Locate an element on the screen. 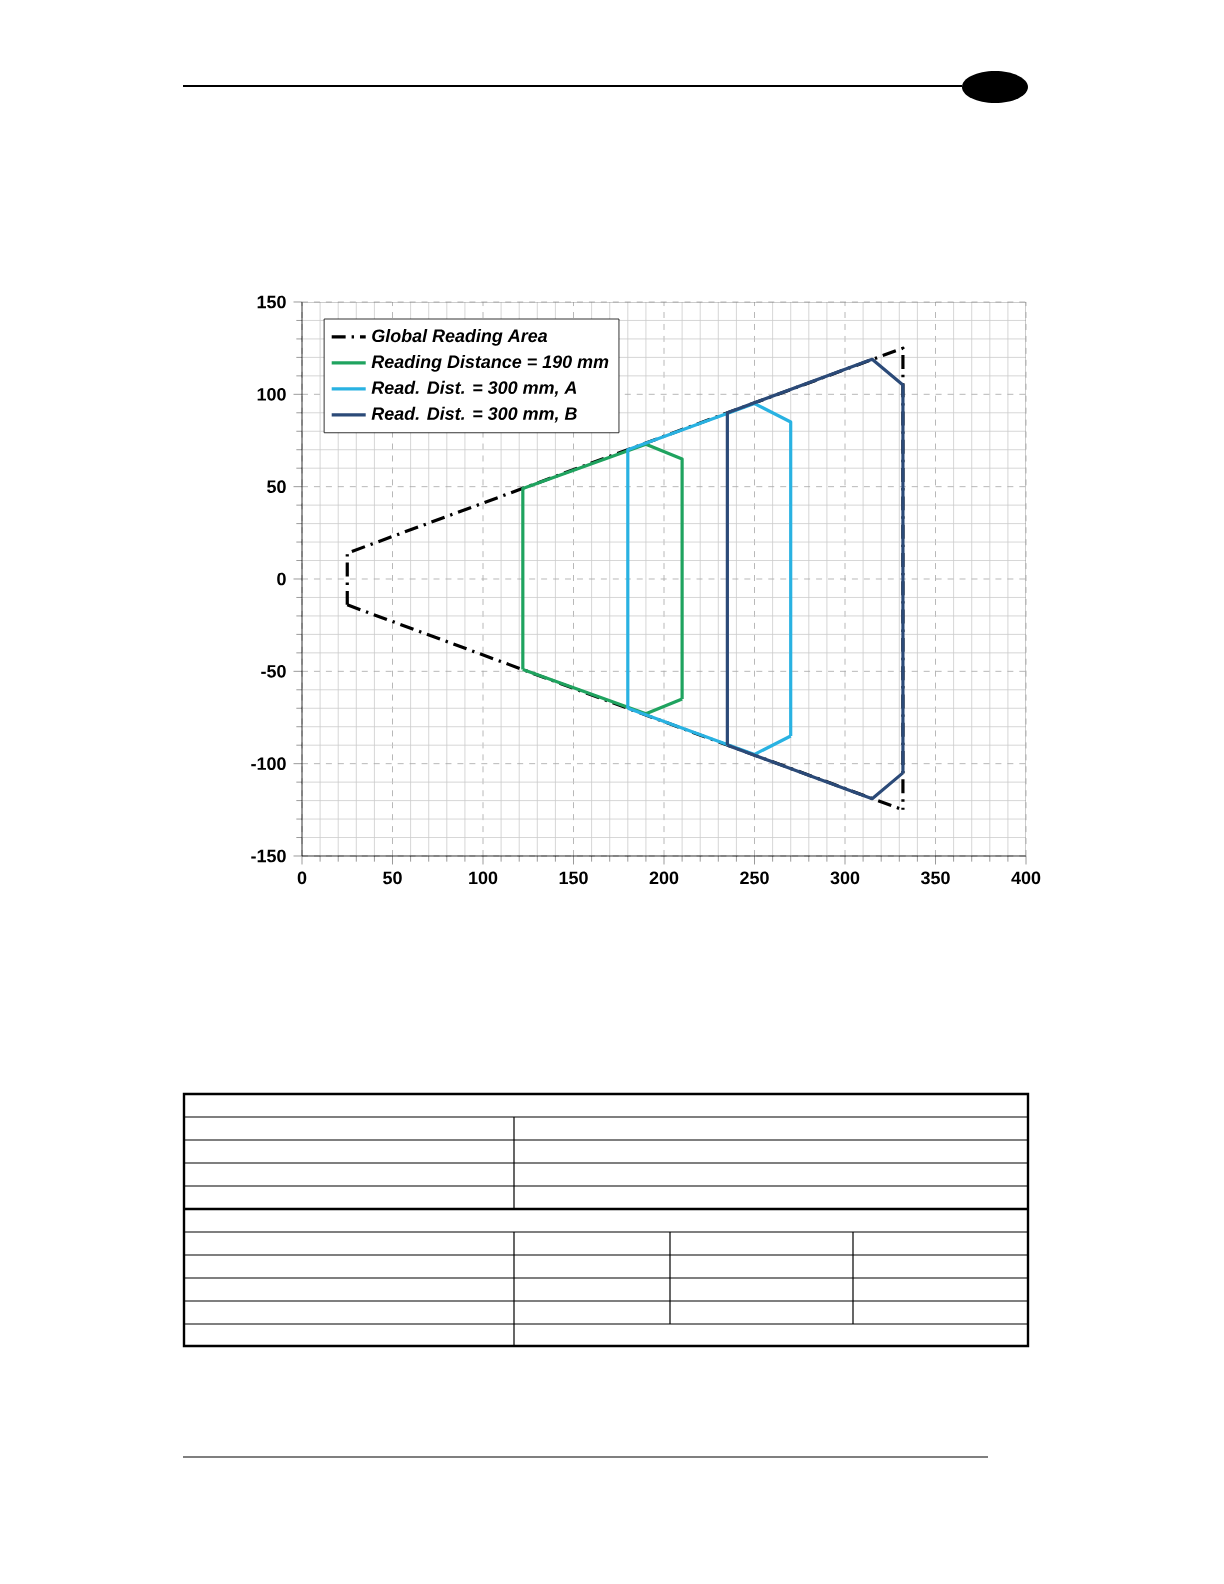 Image resolution: width=1224 pixels, height=1584 pixels. y-tick-label: -150 is located at coordinates (268, 856).